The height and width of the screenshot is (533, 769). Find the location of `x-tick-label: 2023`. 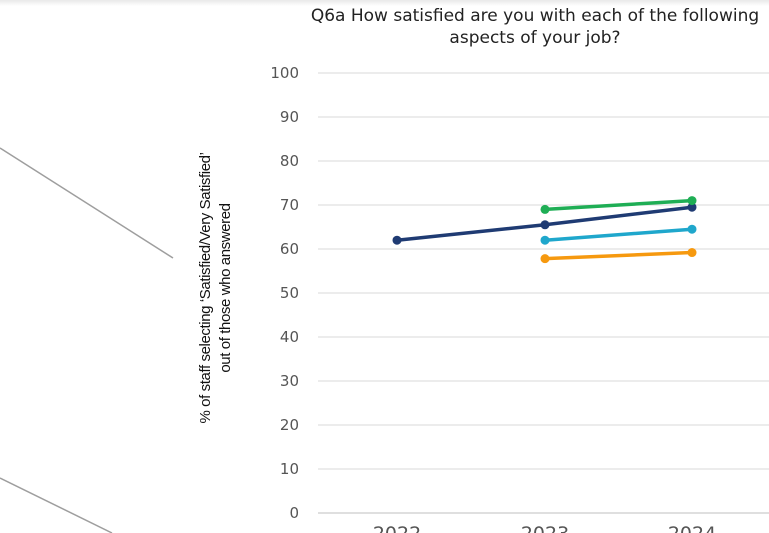

x-tick-label: 2023 is located at coordinates (545, 528).